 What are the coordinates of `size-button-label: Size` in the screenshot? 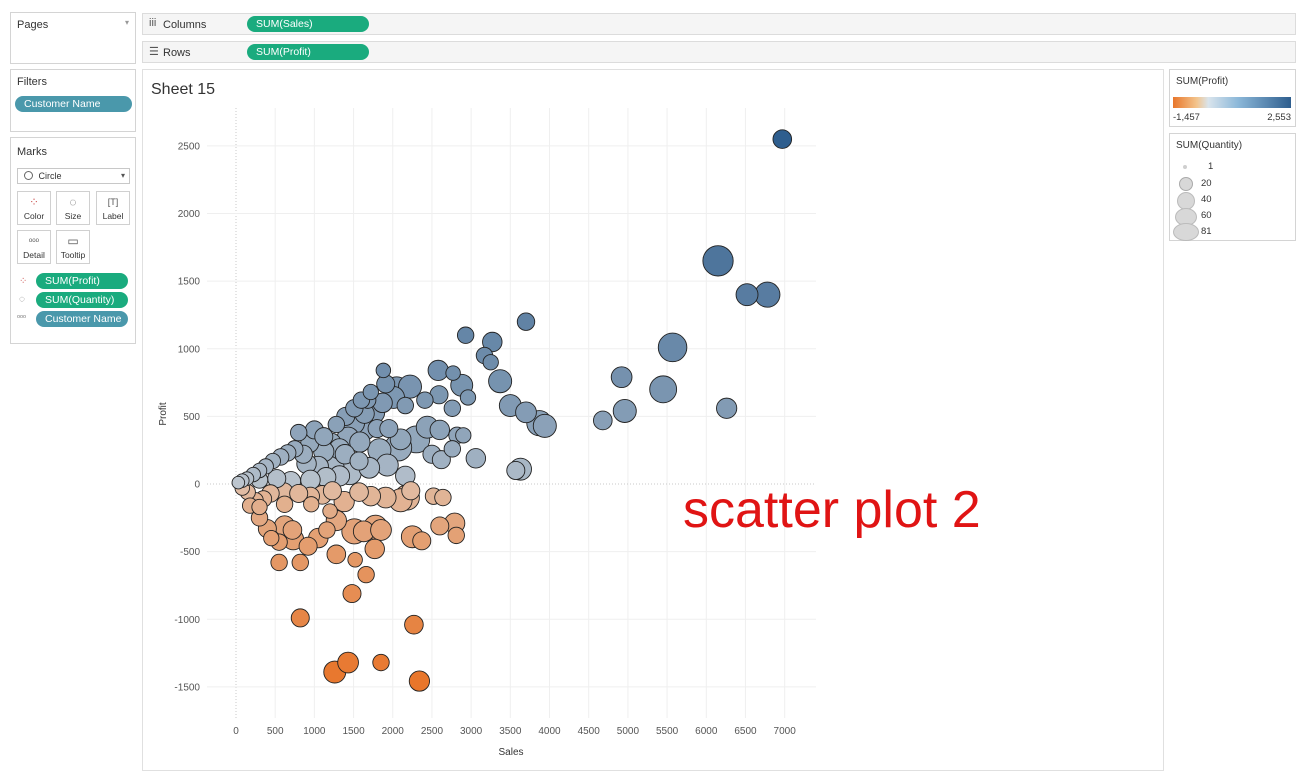 It's located at (73, 216).